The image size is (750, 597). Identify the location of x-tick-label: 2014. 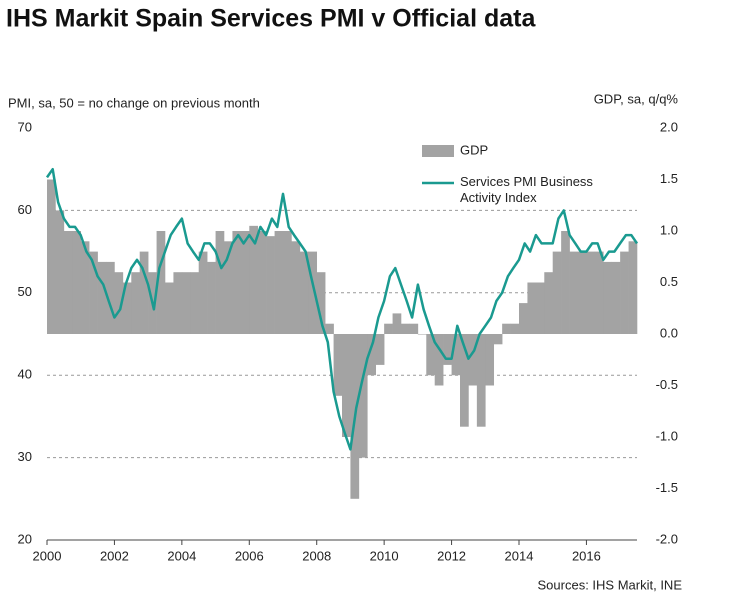
(519, 555).